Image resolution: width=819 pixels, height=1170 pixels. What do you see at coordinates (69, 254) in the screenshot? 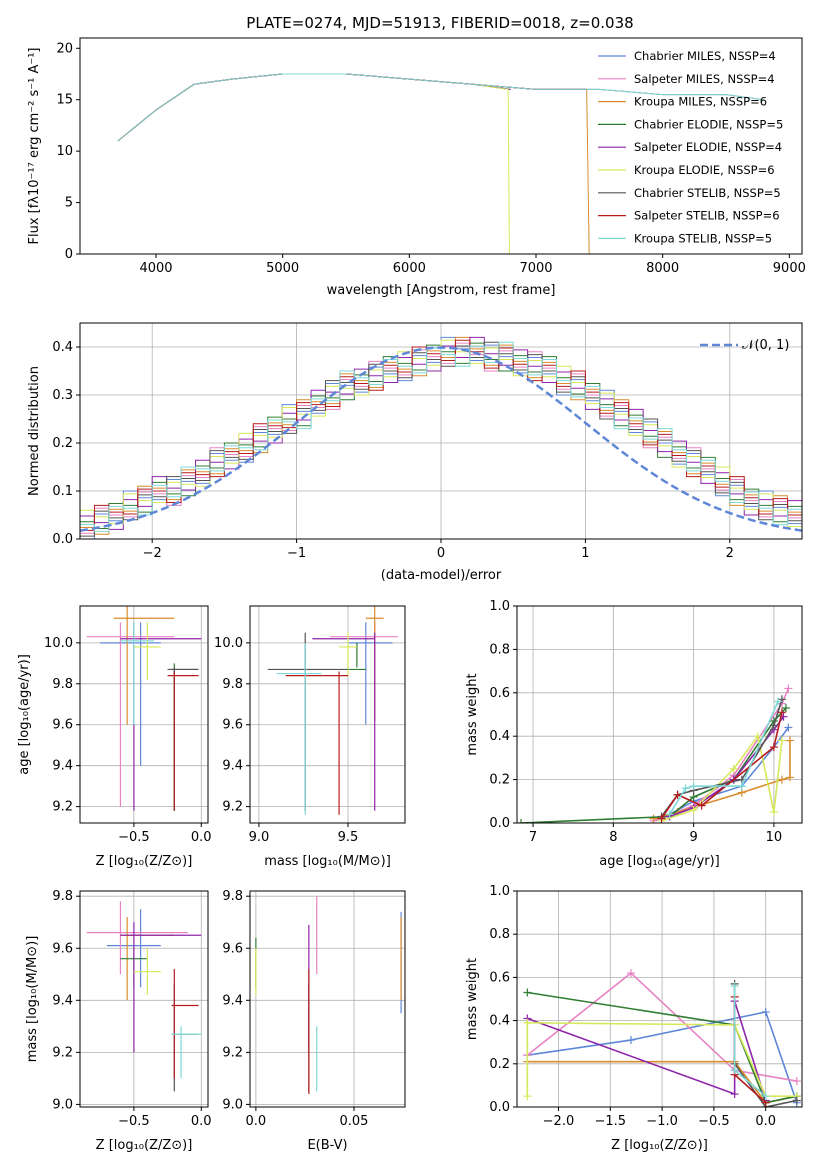
I see `y-tick-label: 0` at bounding box center [69, 254].